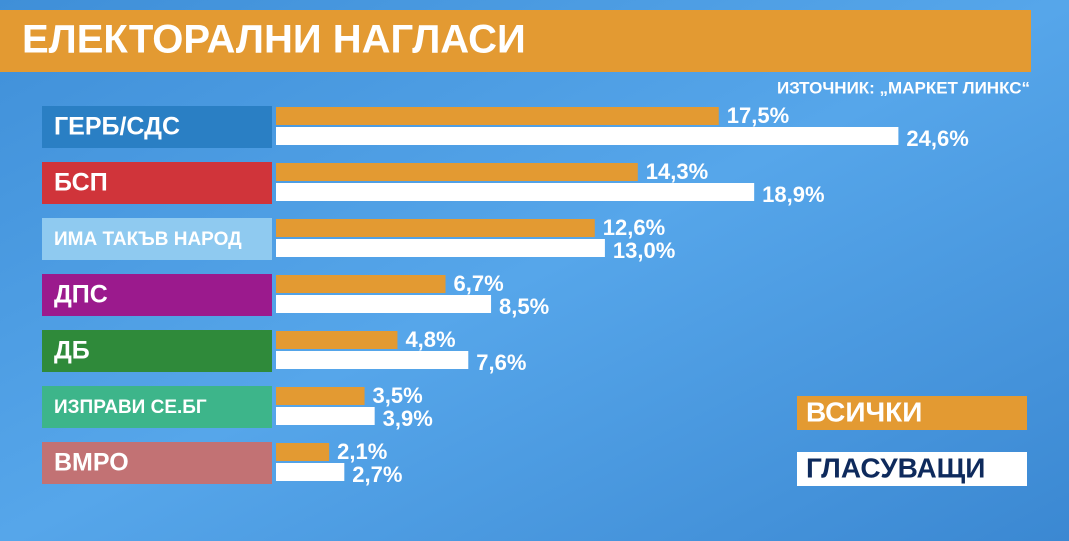 This screenshot has width=1069, height=541. Describe the element at coordinates (793, 194) in the screenshot. I see `value-label: 18,9%` at that location.